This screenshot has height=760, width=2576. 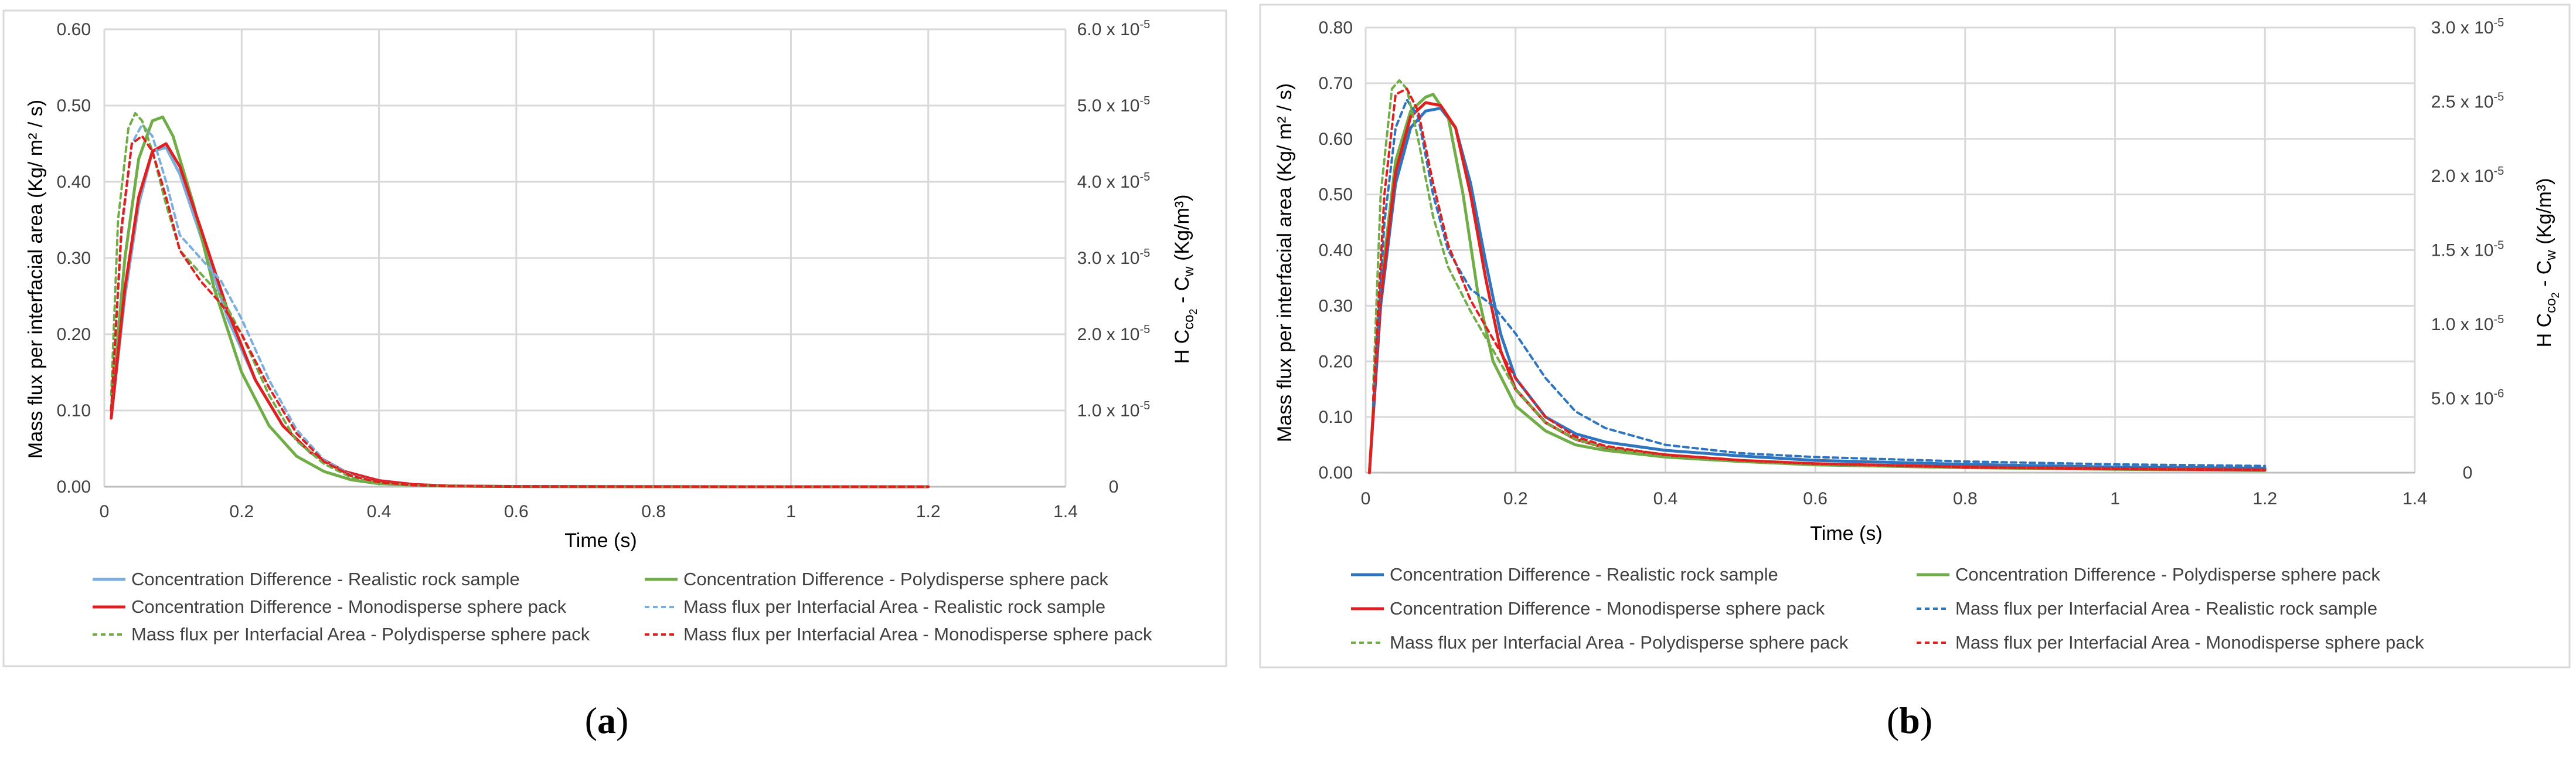 What do you see at coordinates (589, 512) in the screenshot?
I see `chart-a-x-ticks: 0 0.2 0.4 0.6 0.8 1 1.2 1.4` at bounding box center [589, 512].